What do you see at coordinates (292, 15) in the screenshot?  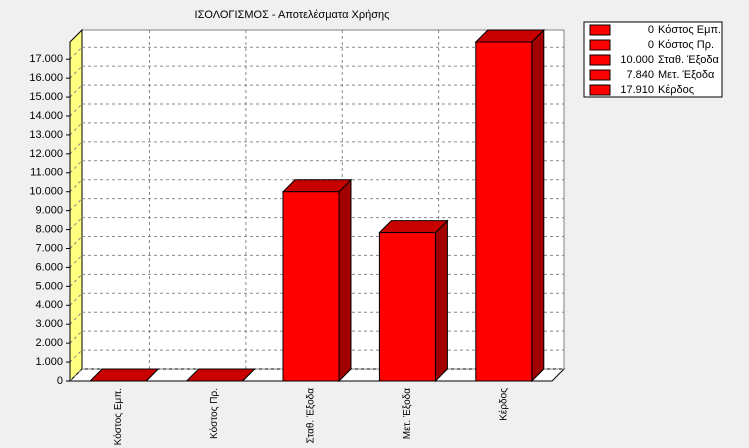 I see `chart-title: ΙΣΟΛΟΓΙΣΜΟΣ - Αποτελέσματα Χρήσης` at bounding box center [292, 15].